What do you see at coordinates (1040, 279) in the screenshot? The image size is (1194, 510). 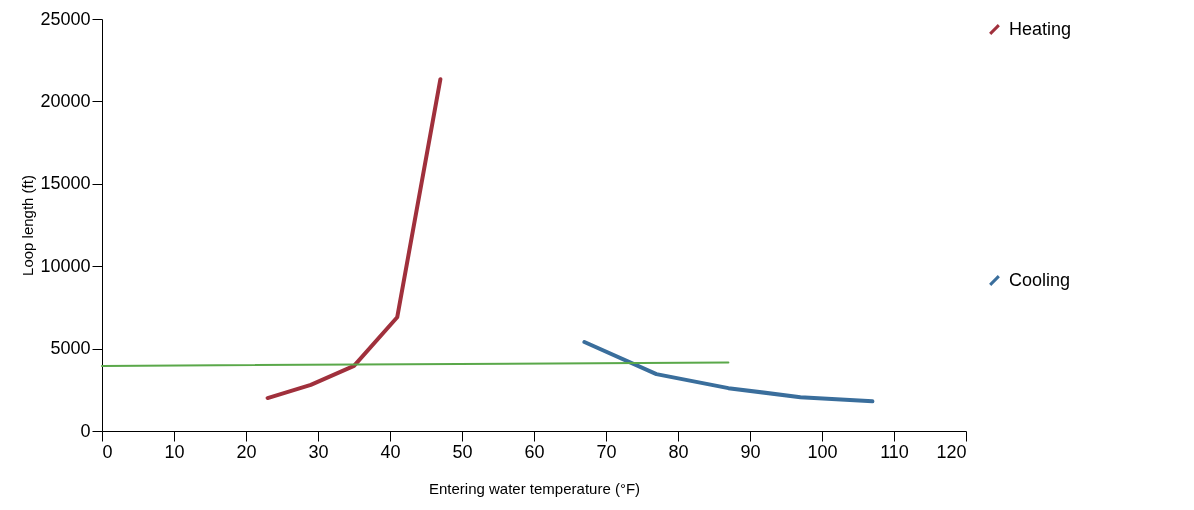 I see `legend-label: Cooling` at bounding box center [1040, 279].